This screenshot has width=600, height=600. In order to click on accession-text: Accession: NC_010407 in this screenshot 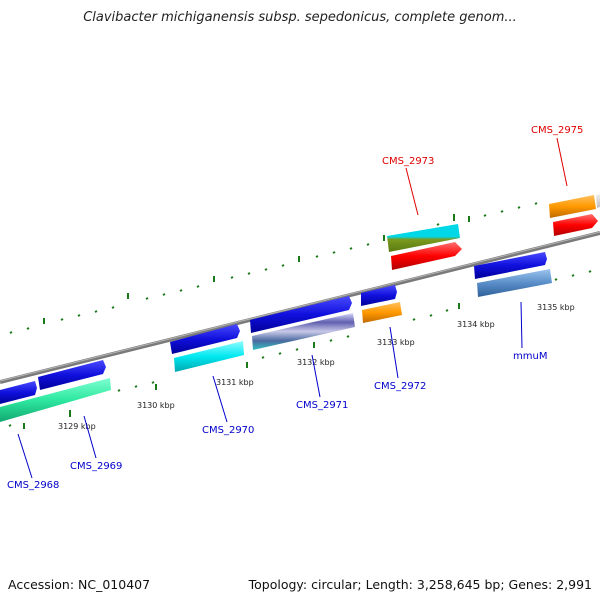, I will do `click(79, 584)`.